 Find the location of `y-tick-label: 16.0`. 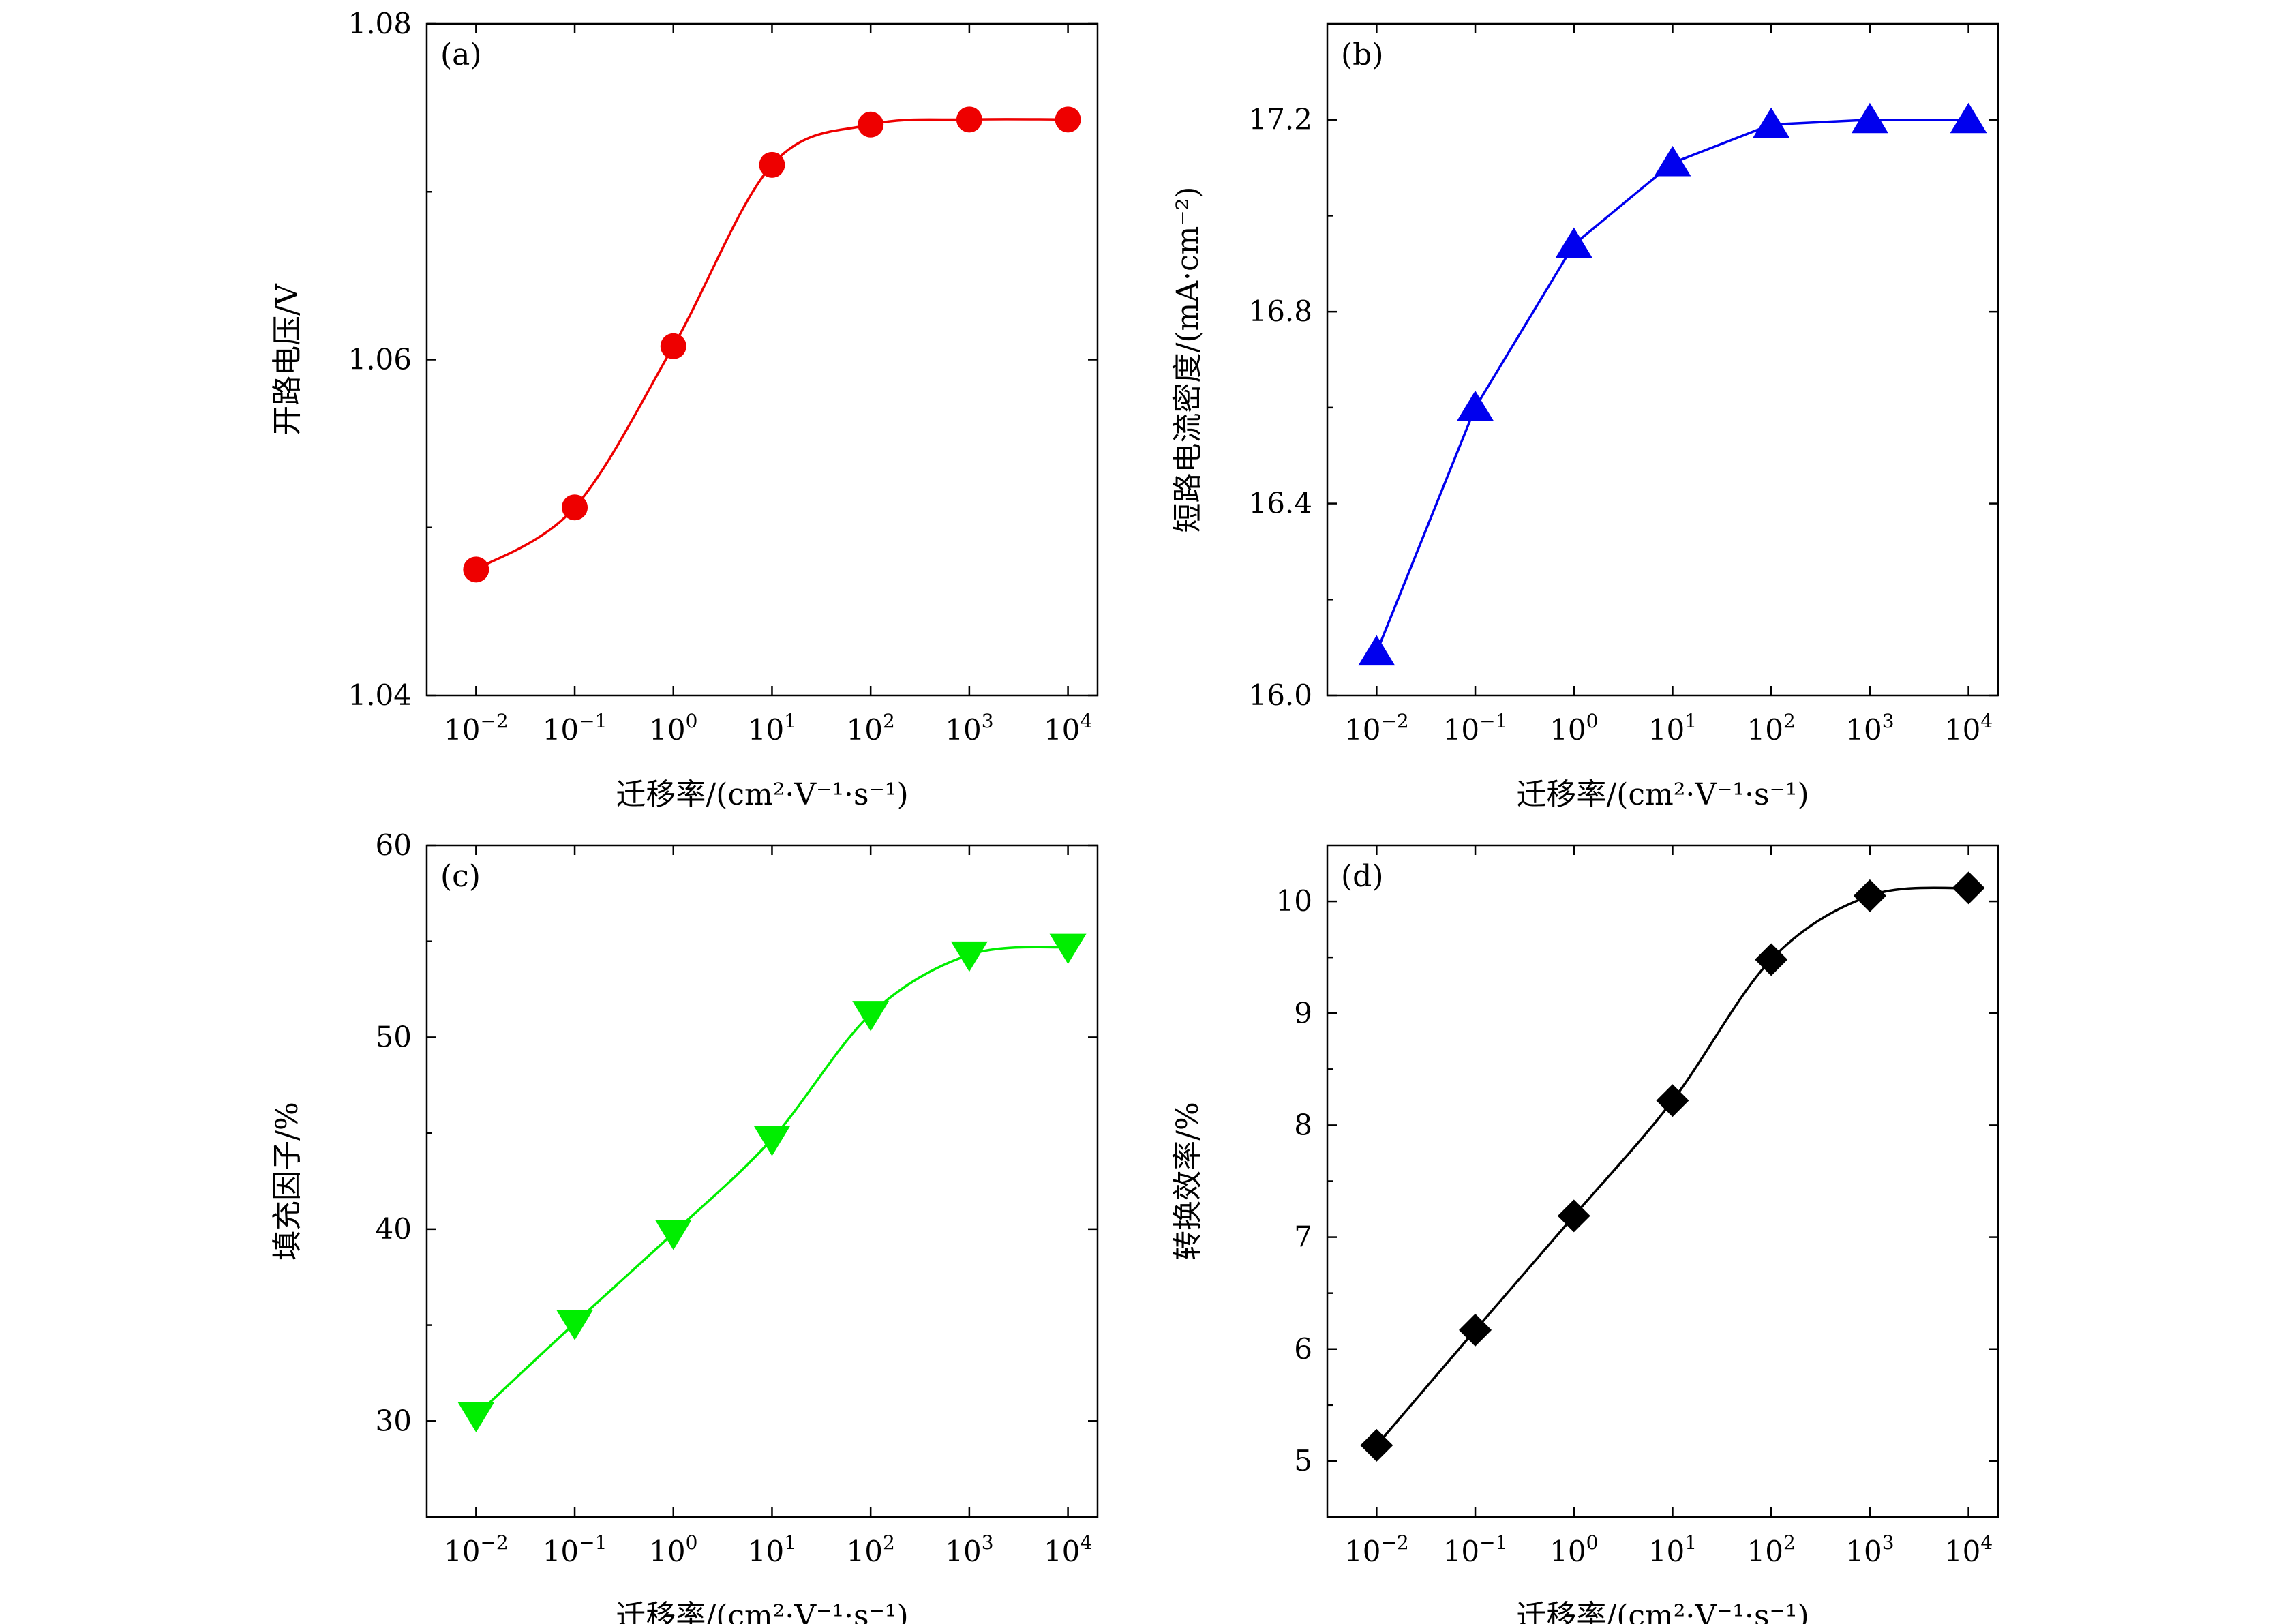

y-tick-label: 16.0 is located at coordinates (1280, 695).